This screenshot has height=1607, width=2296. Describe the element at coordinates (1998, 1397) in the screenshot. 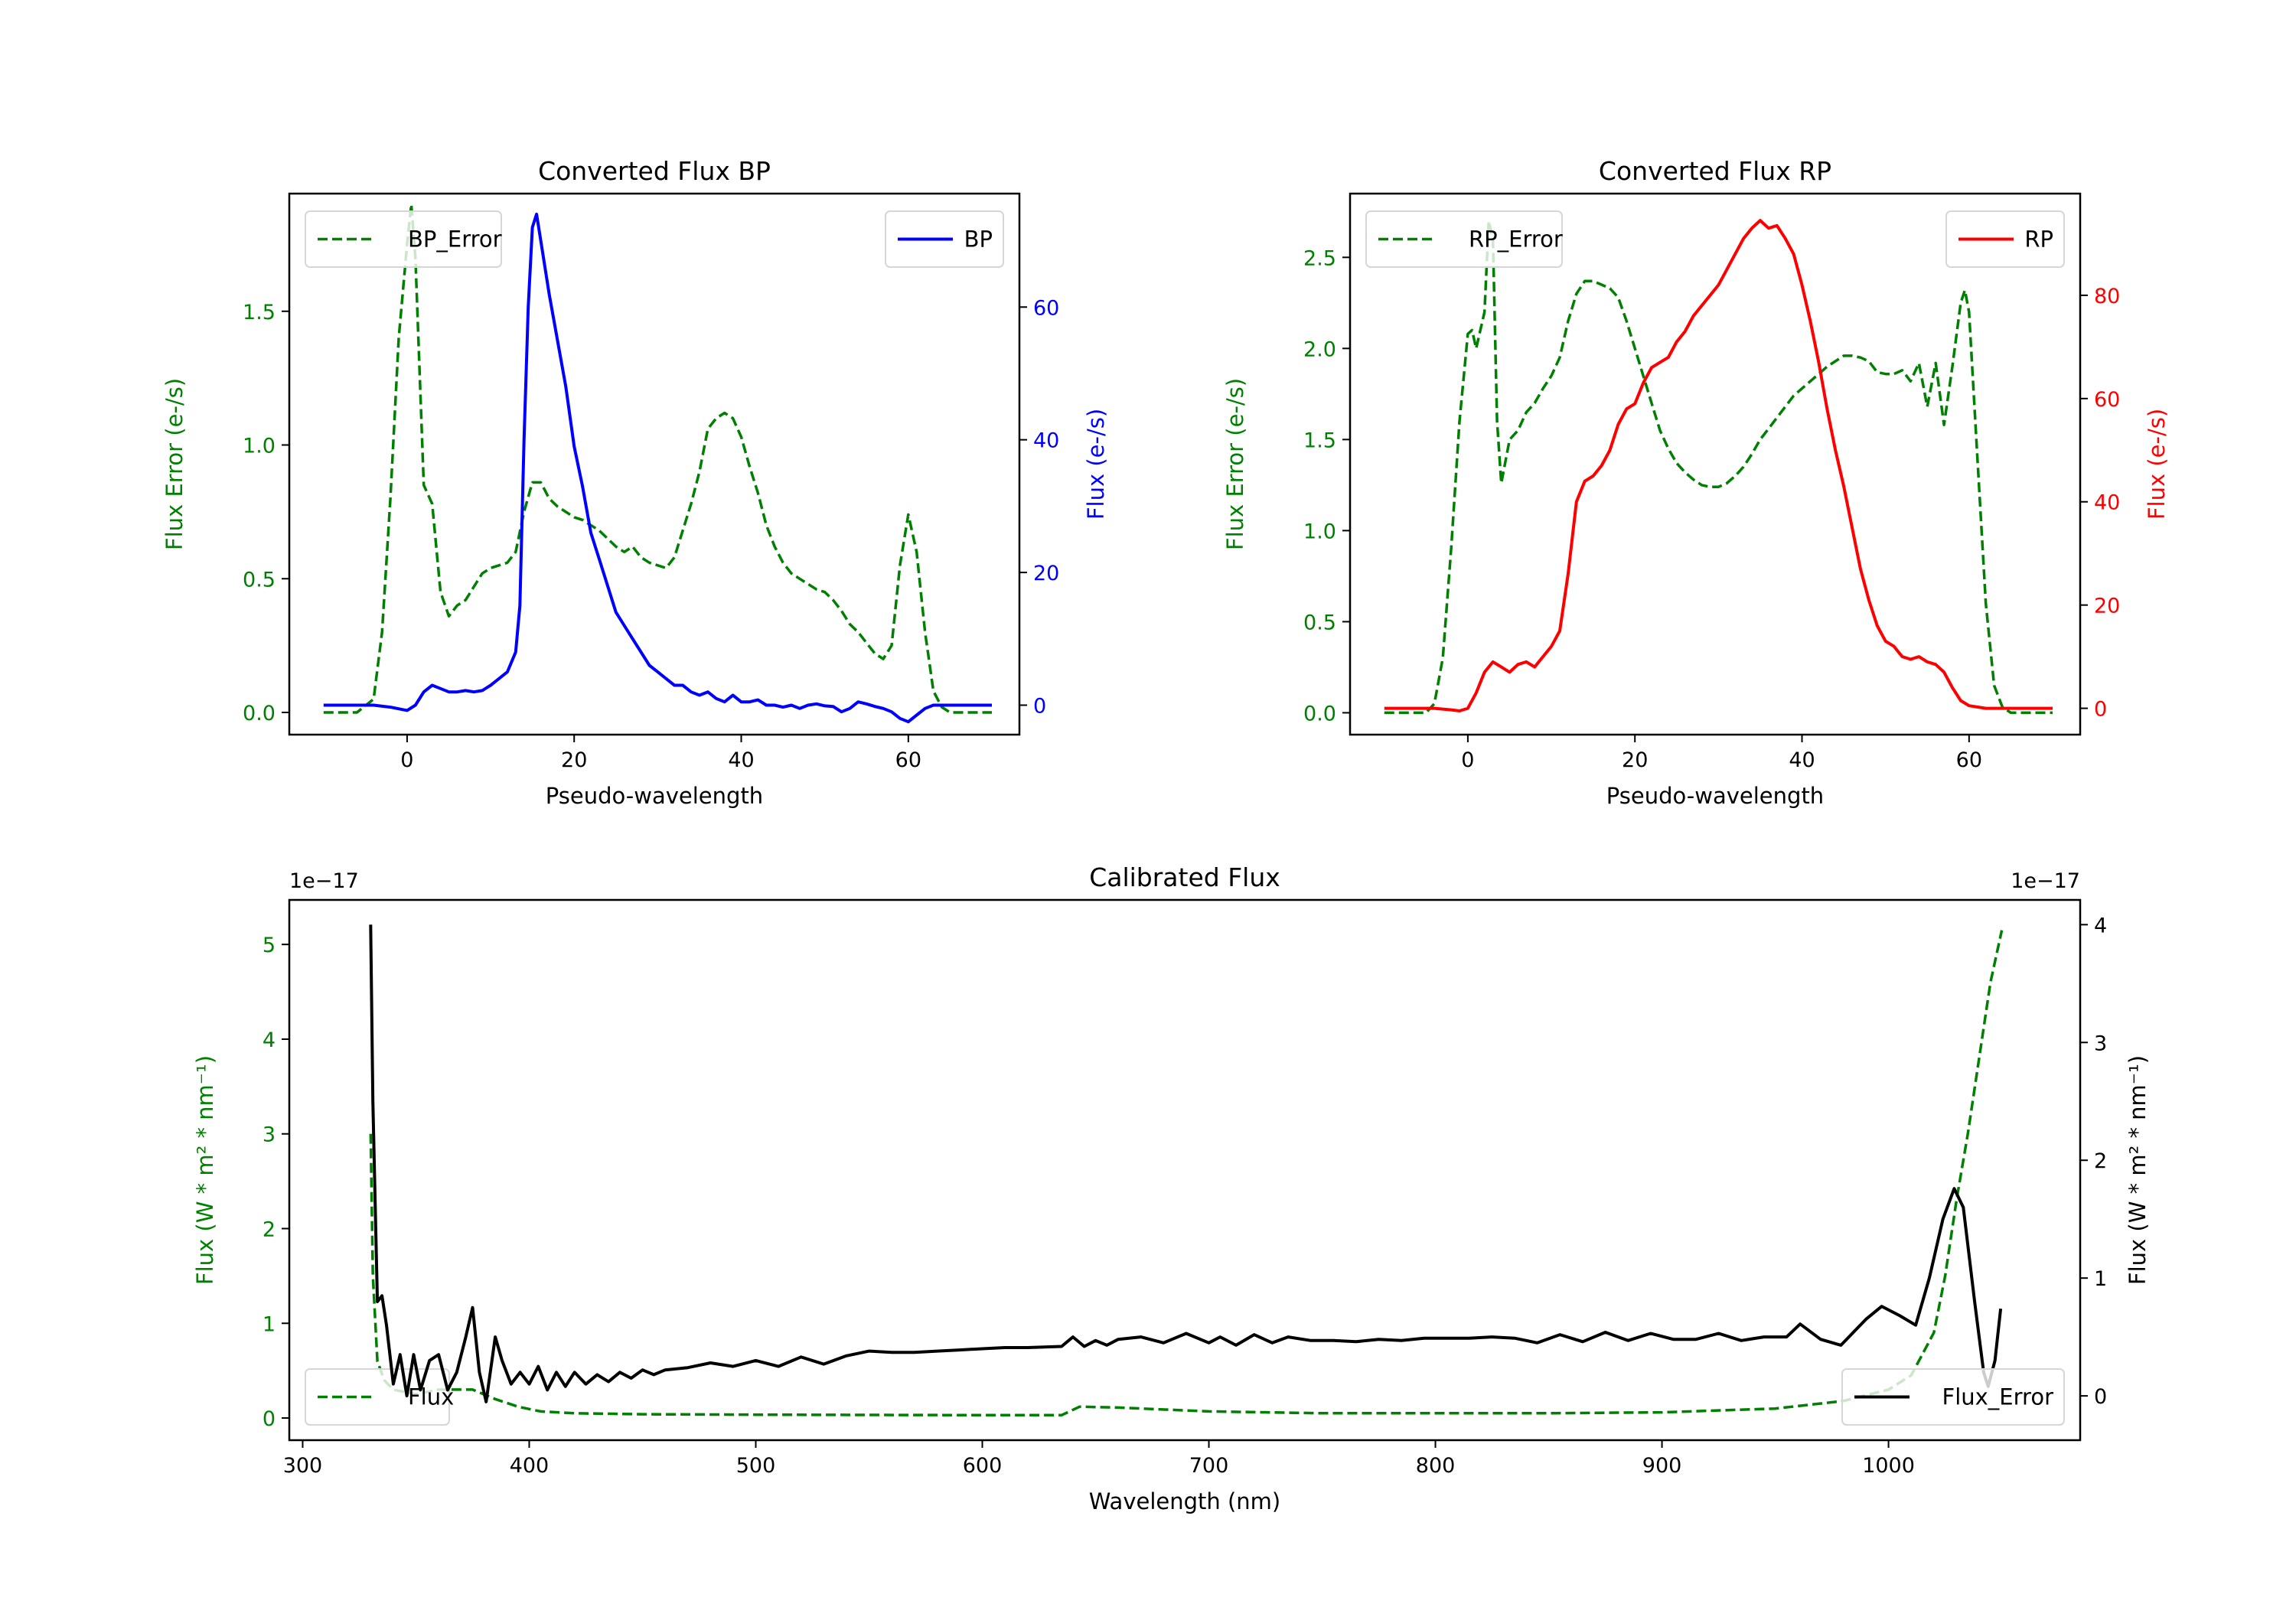

I see `legend-label: Flux_Error` at that location.